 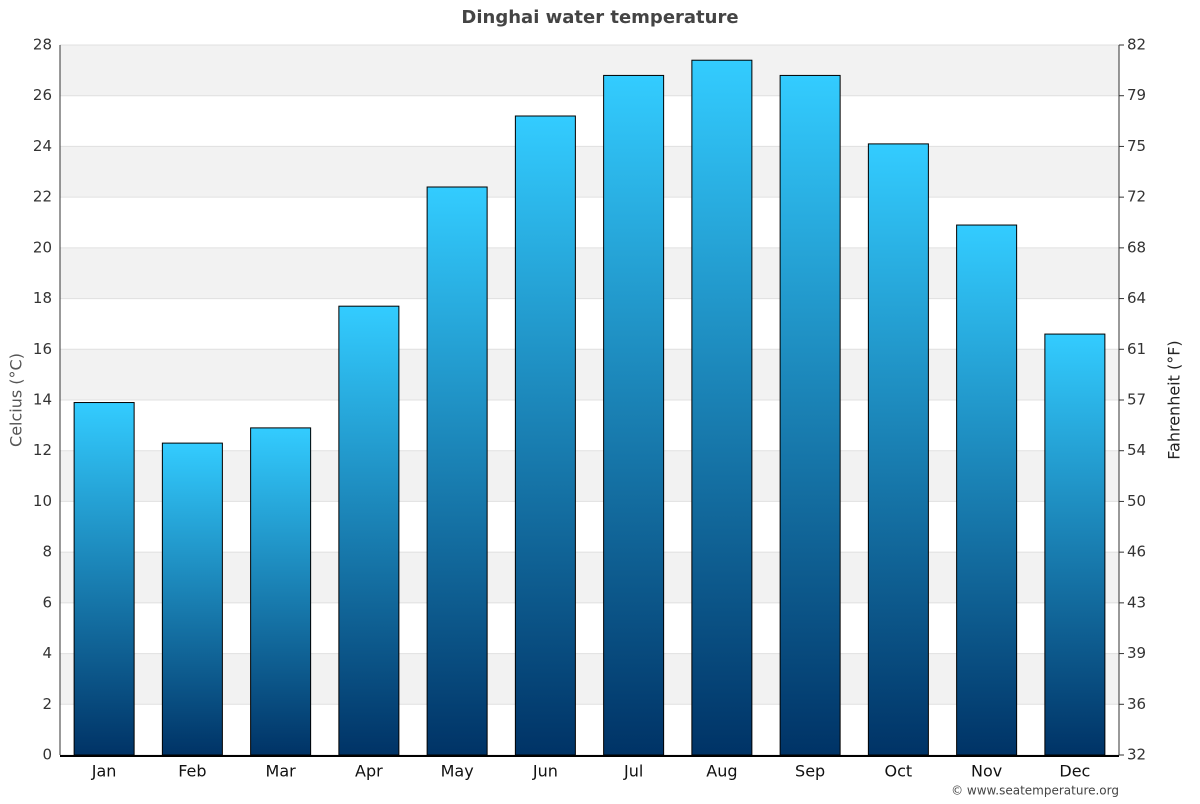 What do you see at coordinates (1136, 602) in the screenshot?
I see `y2-tick-label: 43` at bounding box center [1136, 602].